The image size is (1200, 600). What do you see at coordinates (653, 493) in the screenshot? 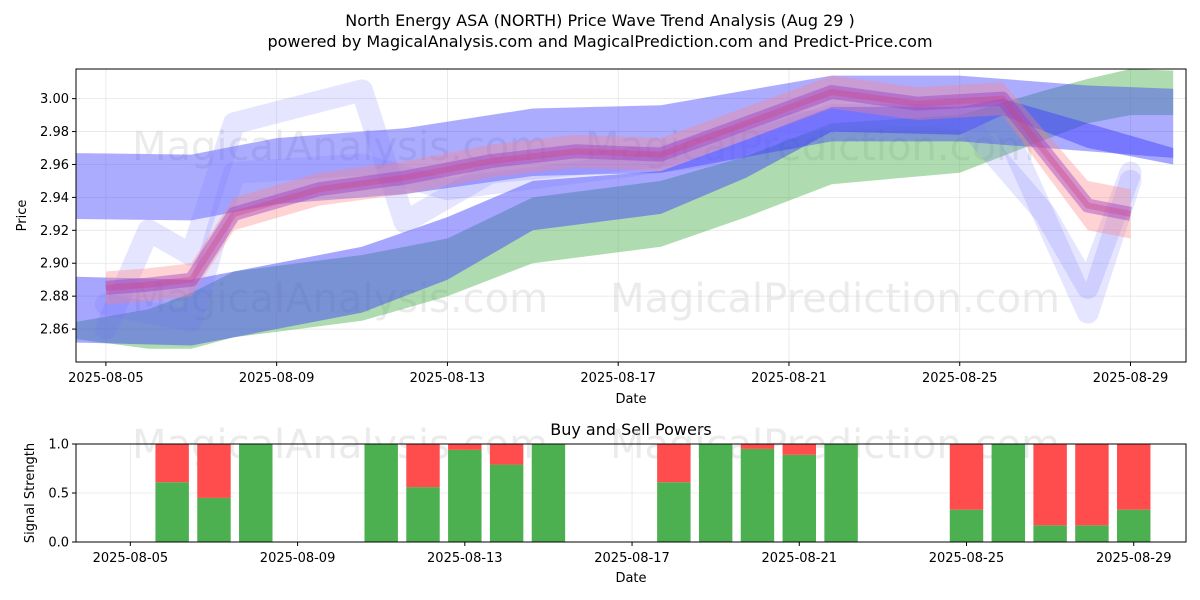
I see `bar-plot-area` at bounding box center [653, 493].